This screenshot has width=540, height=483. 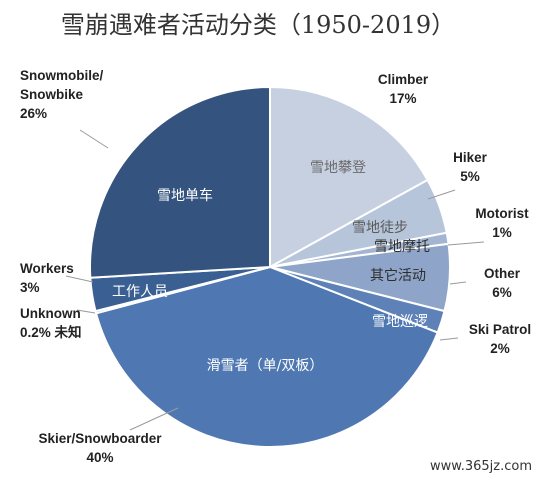 I want to click on leader-line-motorist, so click(x=466, y=243).